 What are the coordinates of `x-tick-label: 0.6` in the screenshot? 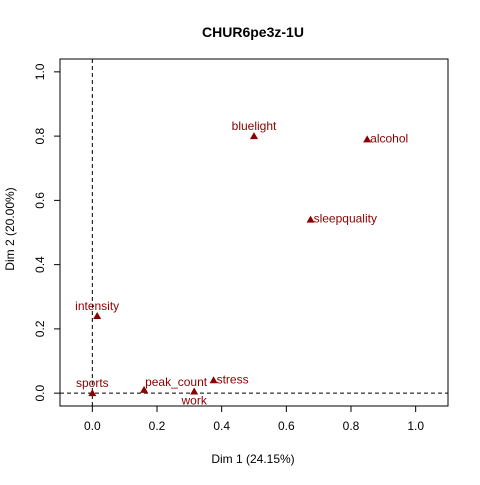 It's located at (286, 426).